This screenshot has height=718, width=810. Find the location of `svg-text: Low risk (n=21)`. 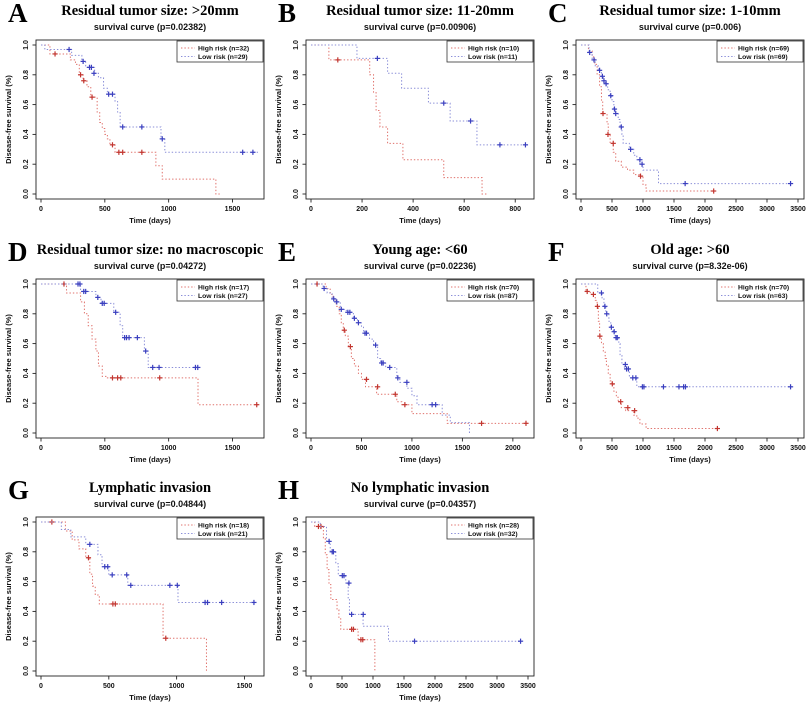

svg-text: Low risk (n=21) is located at coordinates (223, 534).